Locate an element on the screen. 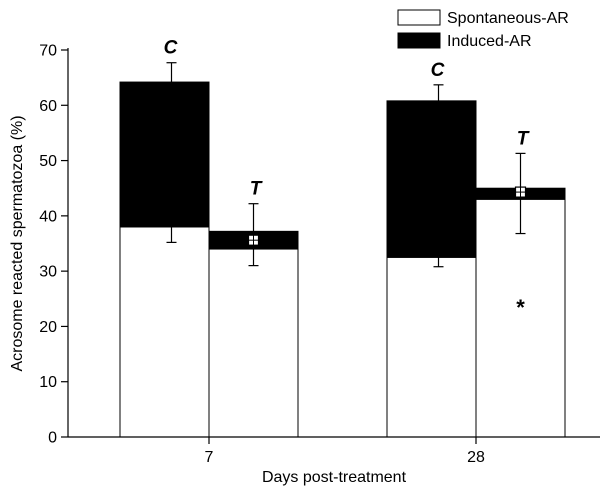 The image size is (611, 488). y-tick-label-0: 0 is located at coordinates (52, 438).